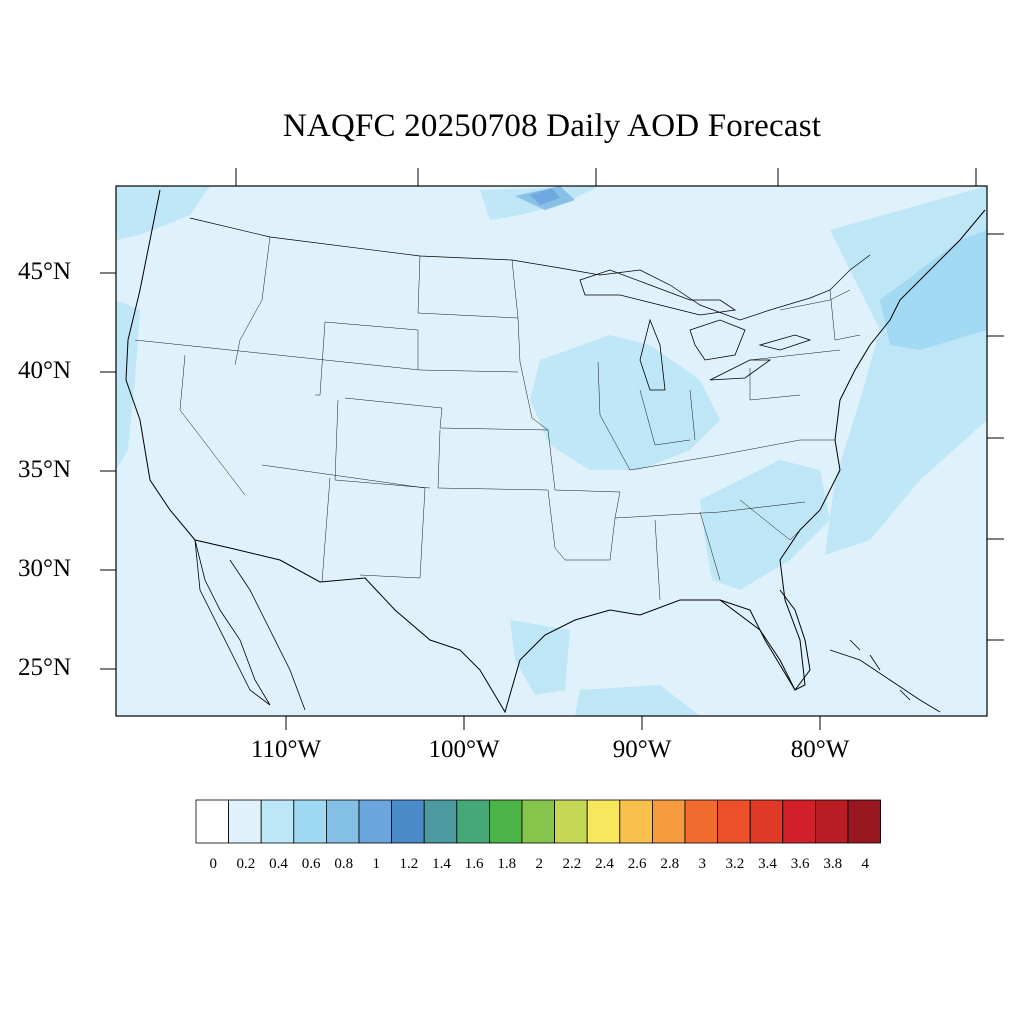 The height and width of the screenshot is (1024, 1024). I want to click on great-lakes, so click(695, 330).